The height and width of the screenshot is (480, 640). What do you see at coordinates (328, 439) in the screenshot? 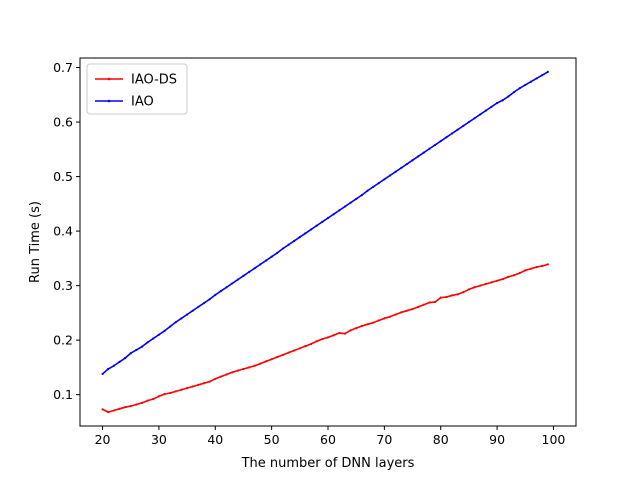
I see `x-tick-label: 60` at bounding box center [328, 439].